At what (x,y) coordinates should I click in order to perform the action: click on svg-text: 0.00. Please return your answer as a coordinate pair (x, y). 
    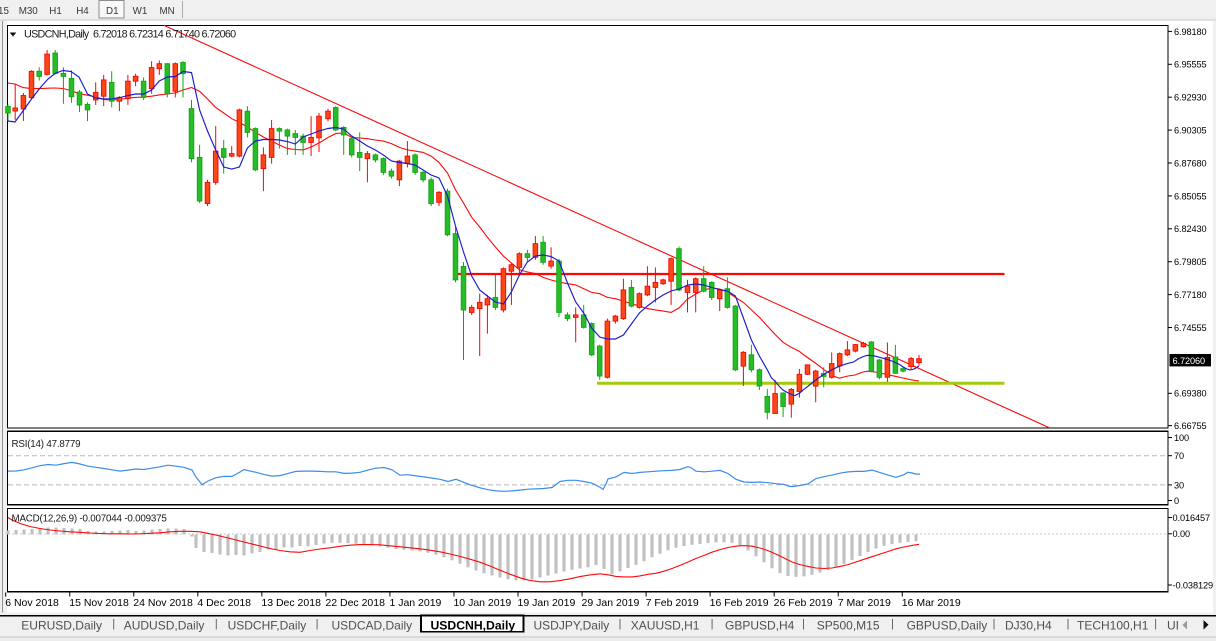
    Looking at the image, I should click on (1181, 534).